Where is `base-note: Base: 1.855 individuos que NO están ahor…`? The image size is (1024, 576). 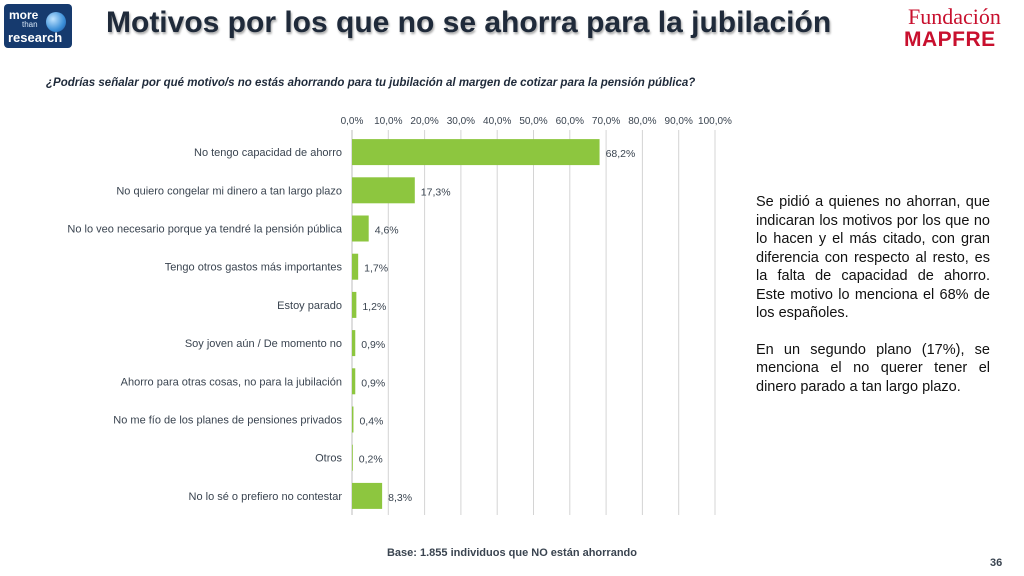 base-note: Base: 1.855 individuos que NO están ahor… is located at coordinates (511, 553).